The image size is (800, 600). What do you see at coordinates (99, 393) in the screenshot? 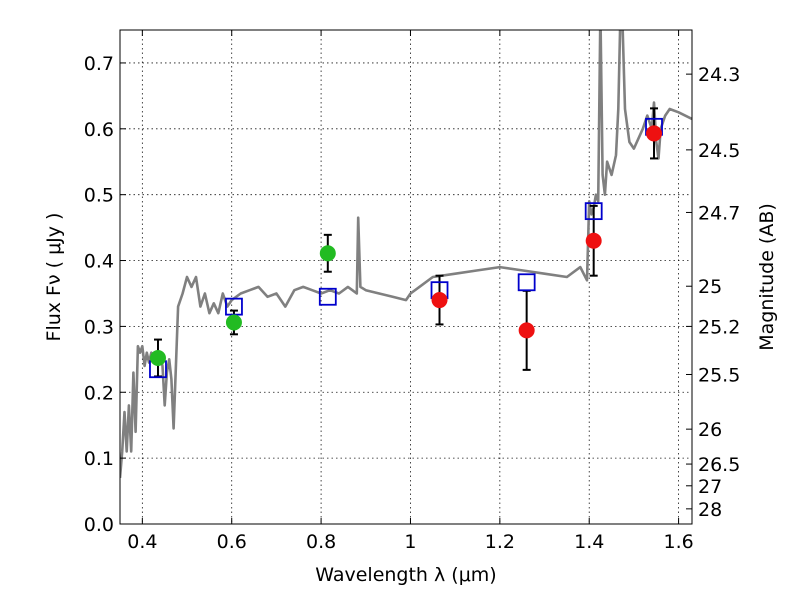
I see `y-tick-label: 0.2` at bounding box center [99, 393].